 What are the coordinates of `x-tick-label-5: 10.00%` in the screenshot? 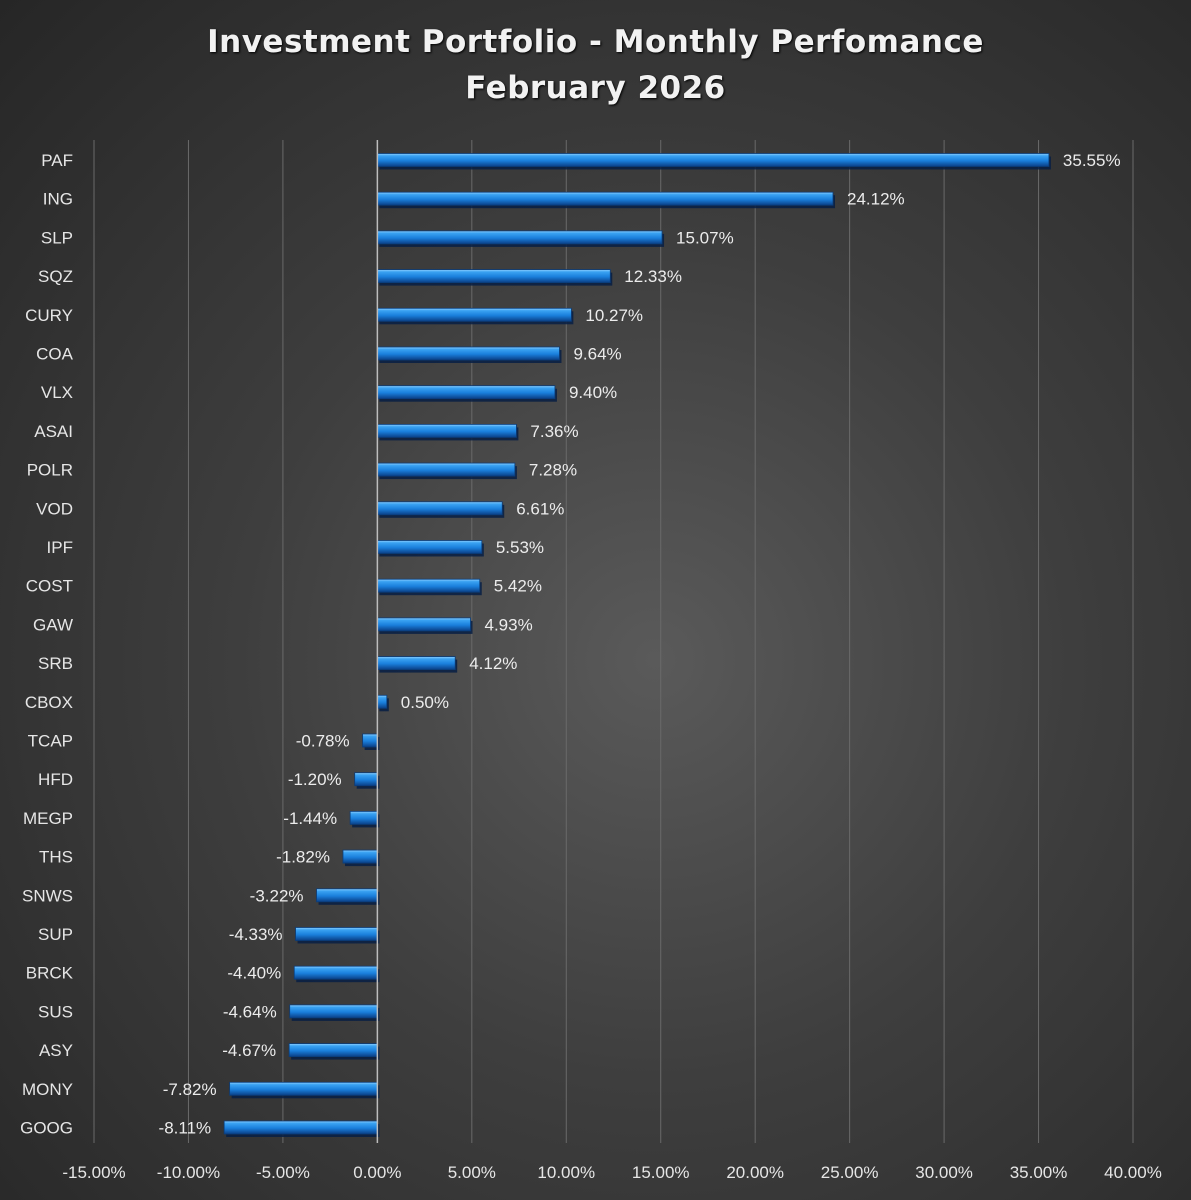 It's located at (566, 1172).